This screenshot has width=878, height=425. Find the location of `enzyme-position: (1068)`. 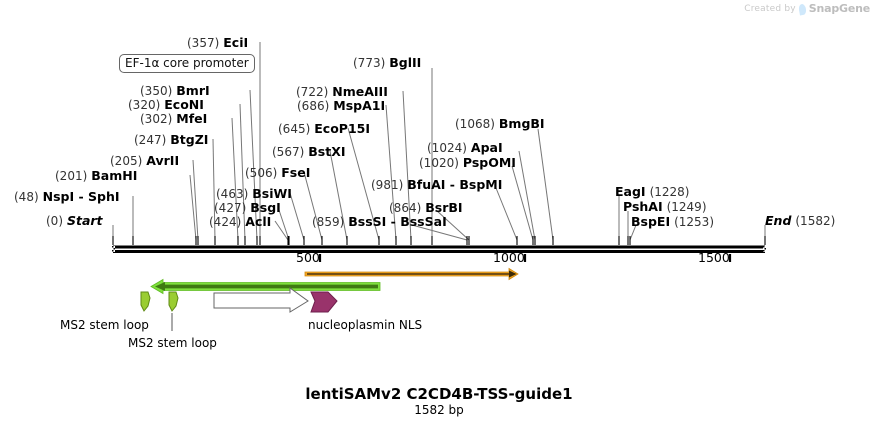

enzyme-position: (1068) is located at coordinates (475, 124).